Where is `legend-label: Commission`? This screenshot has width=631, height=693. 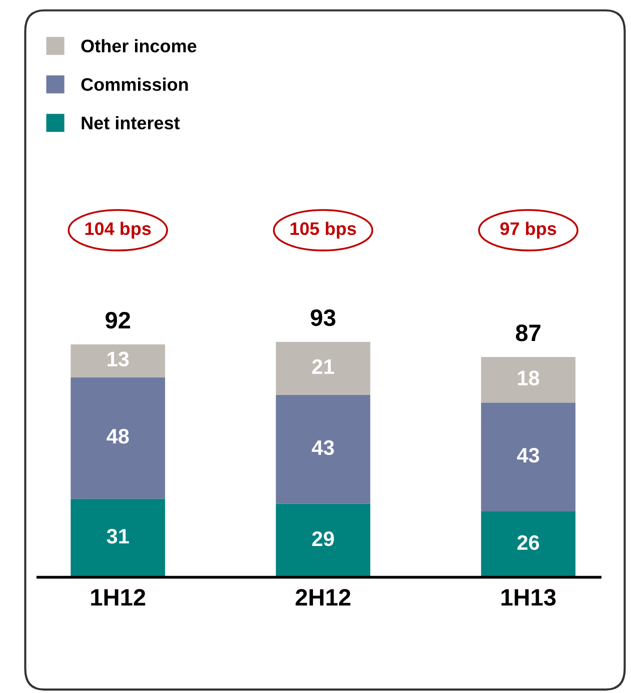 legend-label: Commission is located at coordinates (134, 84).